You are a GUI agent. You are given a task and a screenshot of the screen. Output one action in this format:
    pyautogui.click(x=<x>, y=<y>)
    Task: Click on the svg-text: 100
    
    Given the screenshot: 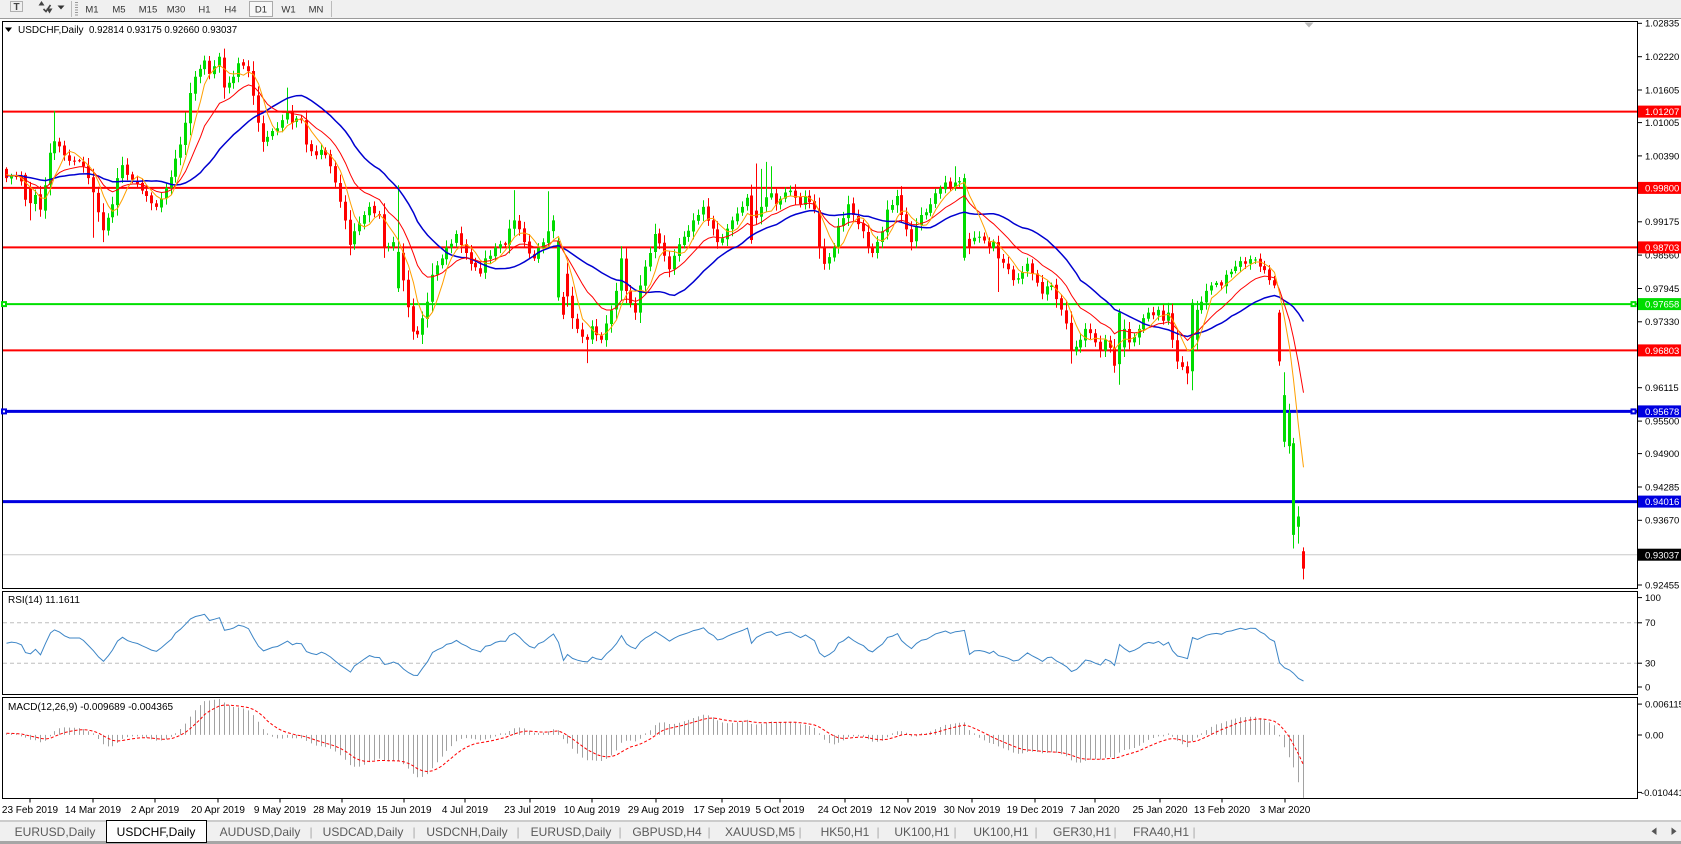 What is the action you would take?
    pyautogui.click(x=1653, y=598)
    